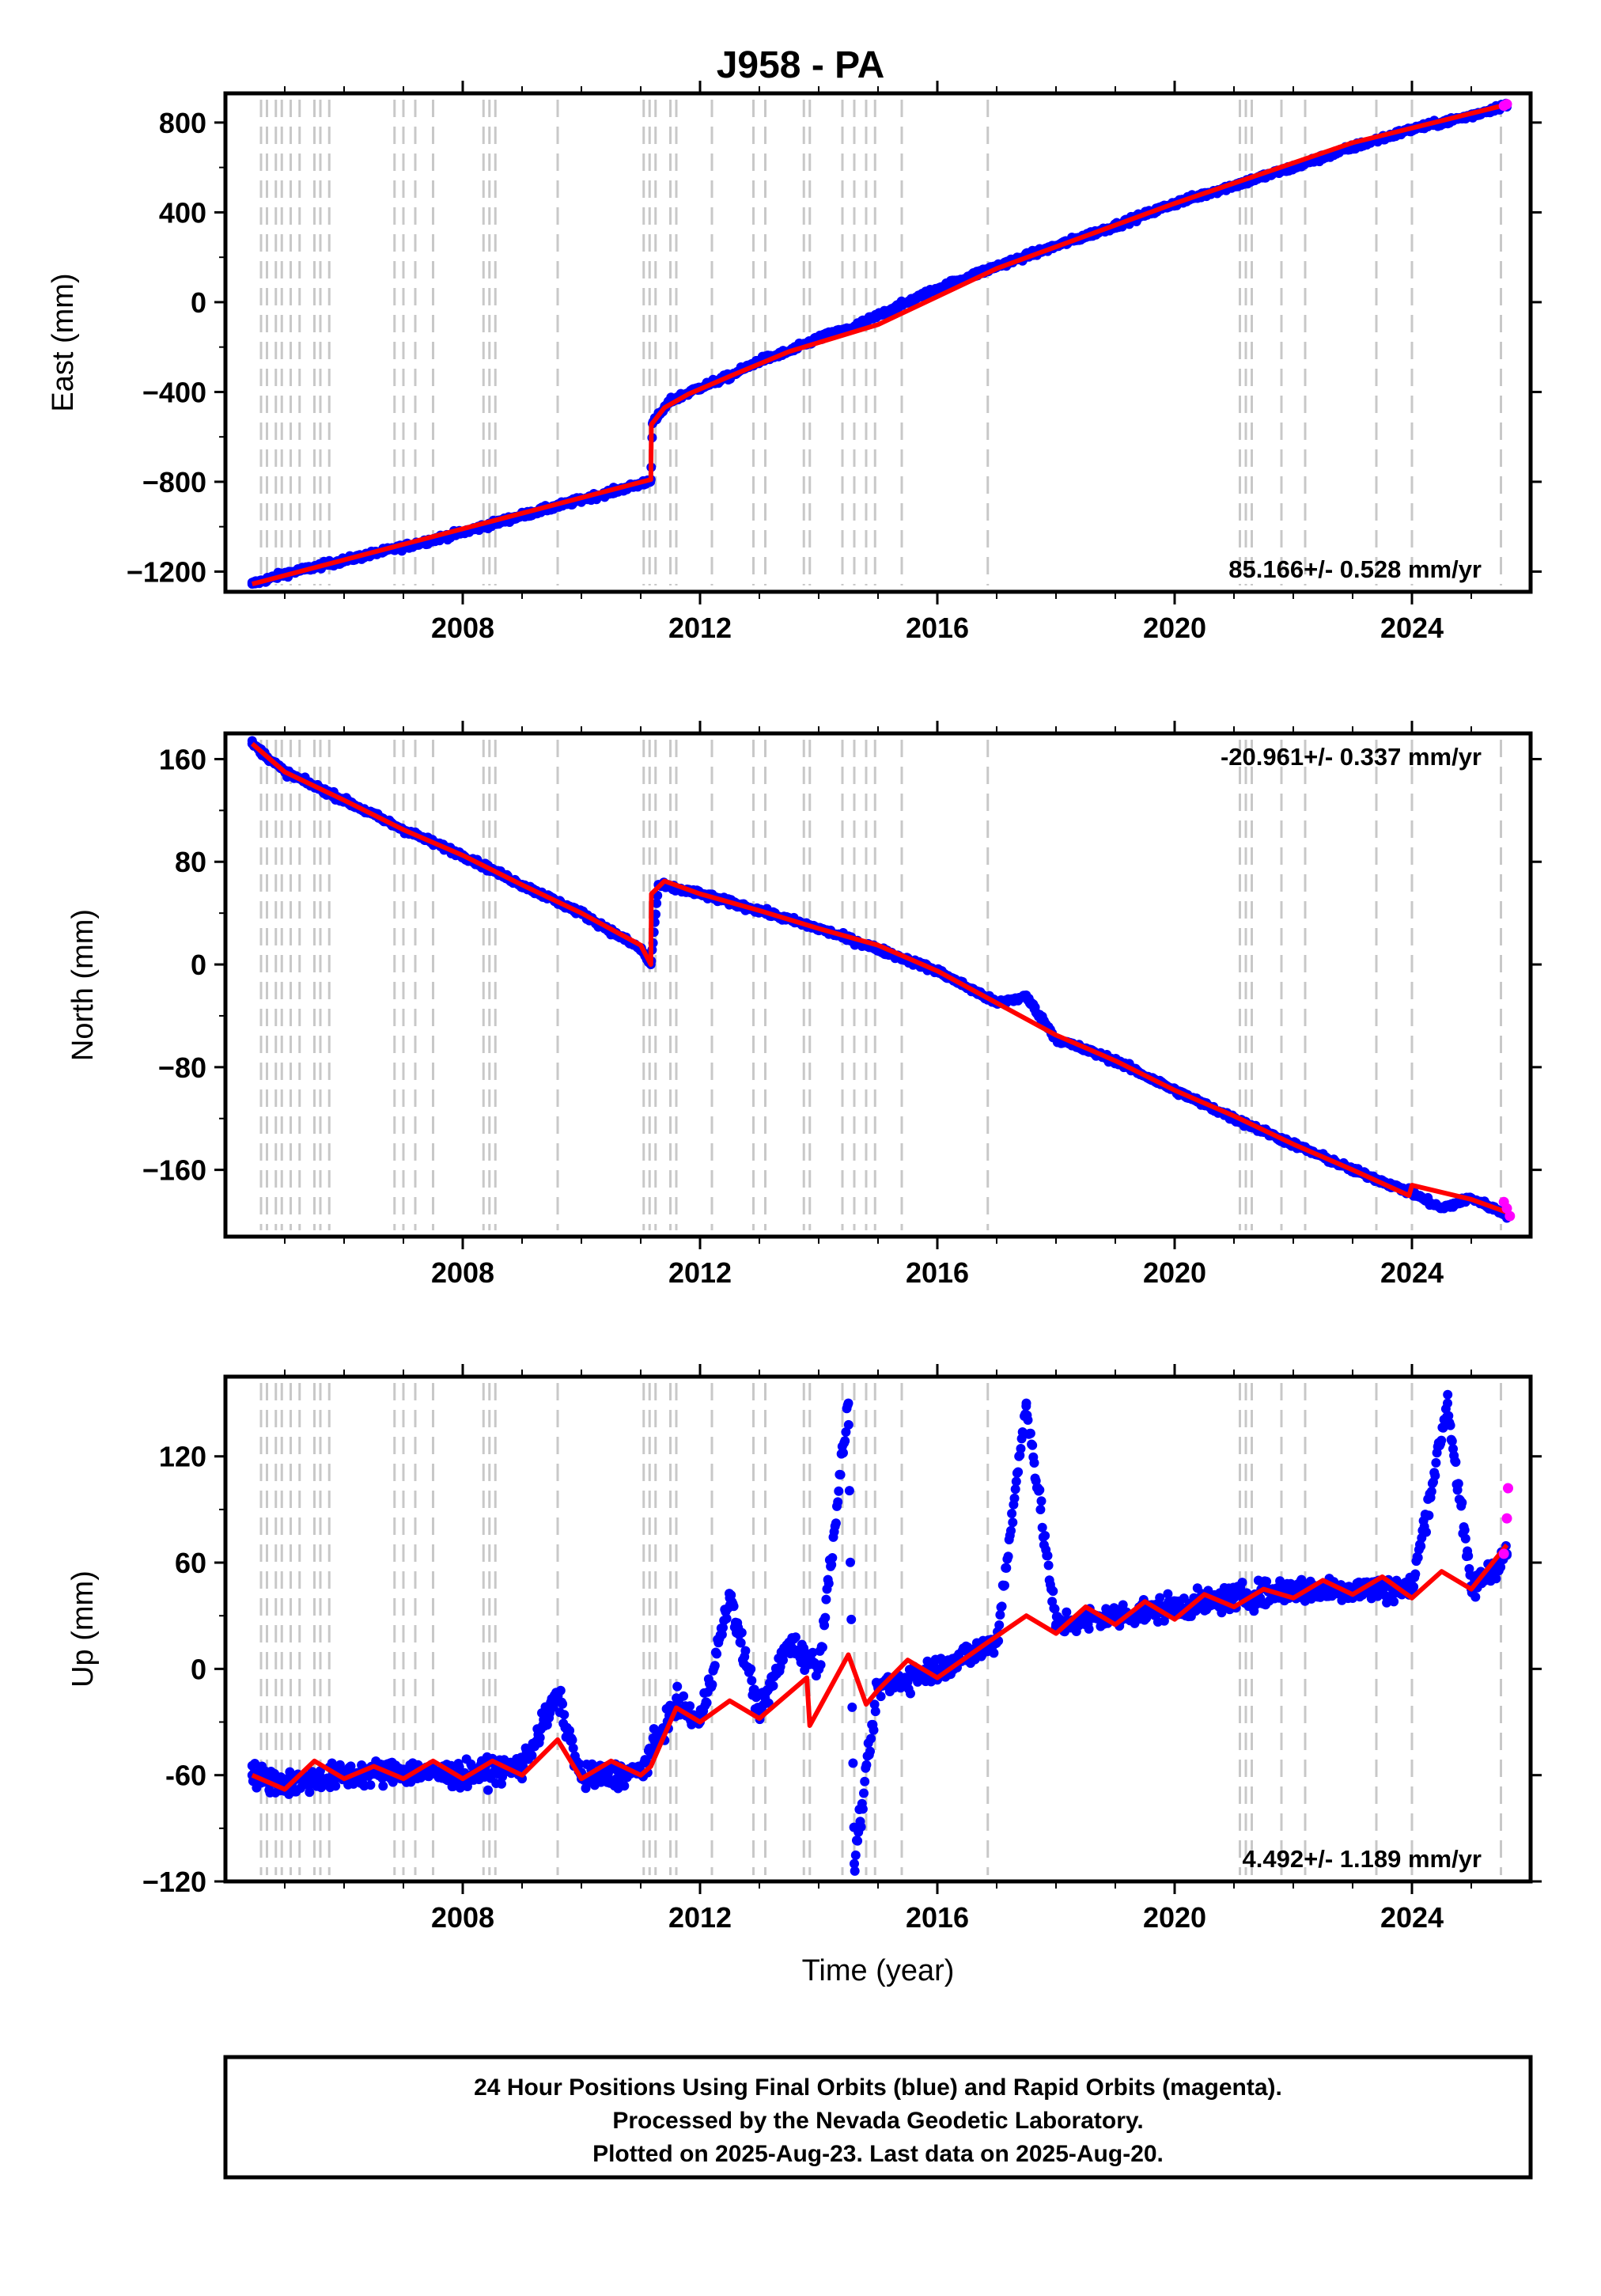 The width and height of the screenshot is (1601, 2296). I want to click on rate-annotation: 85.166+/- 0.528 mm/yr, so click(1355, 569).